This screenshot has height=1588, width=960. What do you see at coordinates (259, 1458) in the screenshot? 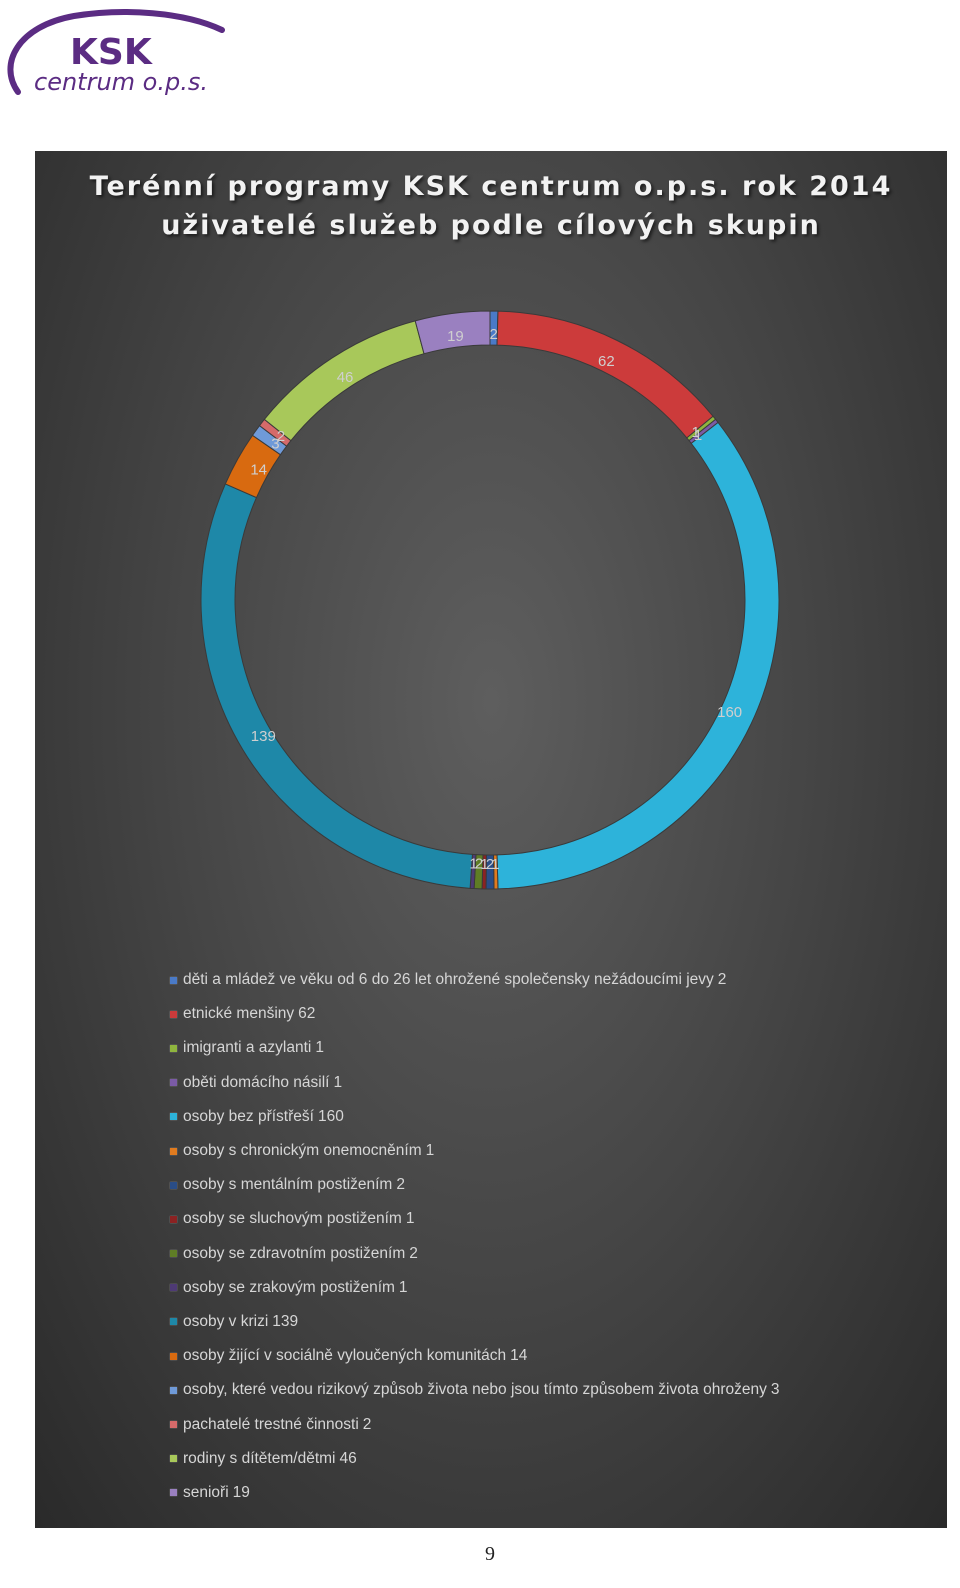
I see `legend-label: rodiny s dítětem/dětmi` at bounding box center [259, 1458].